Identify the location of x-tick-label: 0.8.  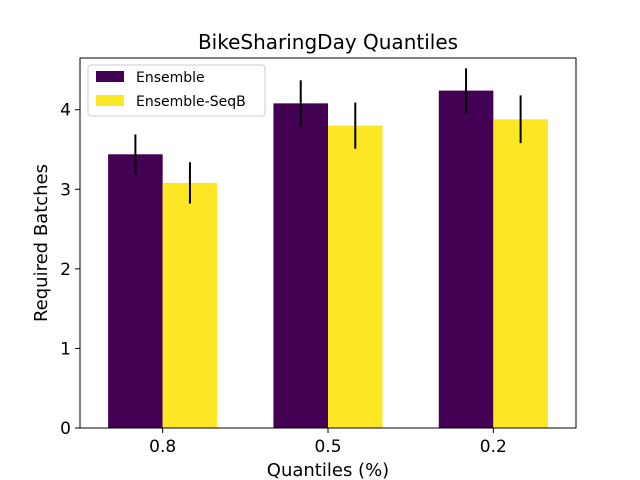
(162, 447).